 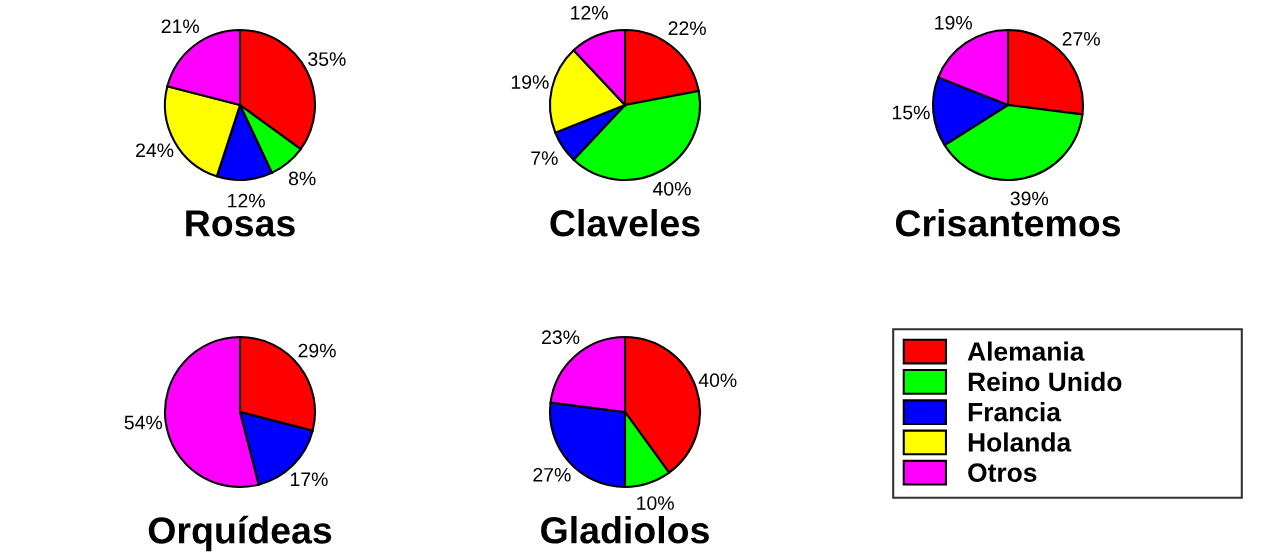 What do you see at coordinates (687, 28) in the screenshot?
I see `data-label: 22%` at bounding box center [687, 28].